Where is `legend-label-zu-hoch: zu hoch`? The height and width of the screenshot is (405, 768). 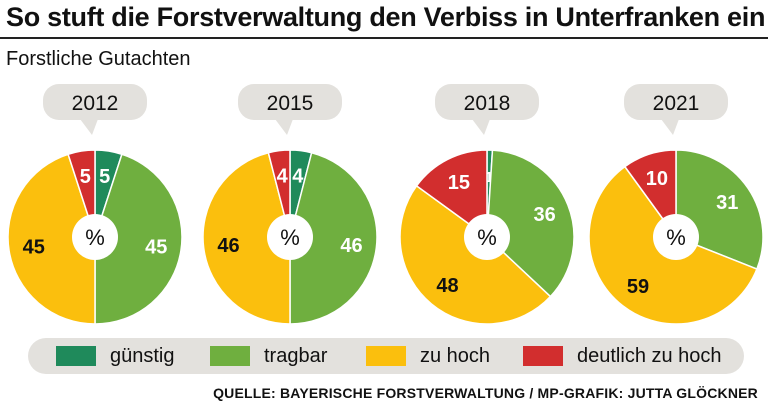
legend-label-zu-hoch: zu hoch is located at coordinates (455, 355).